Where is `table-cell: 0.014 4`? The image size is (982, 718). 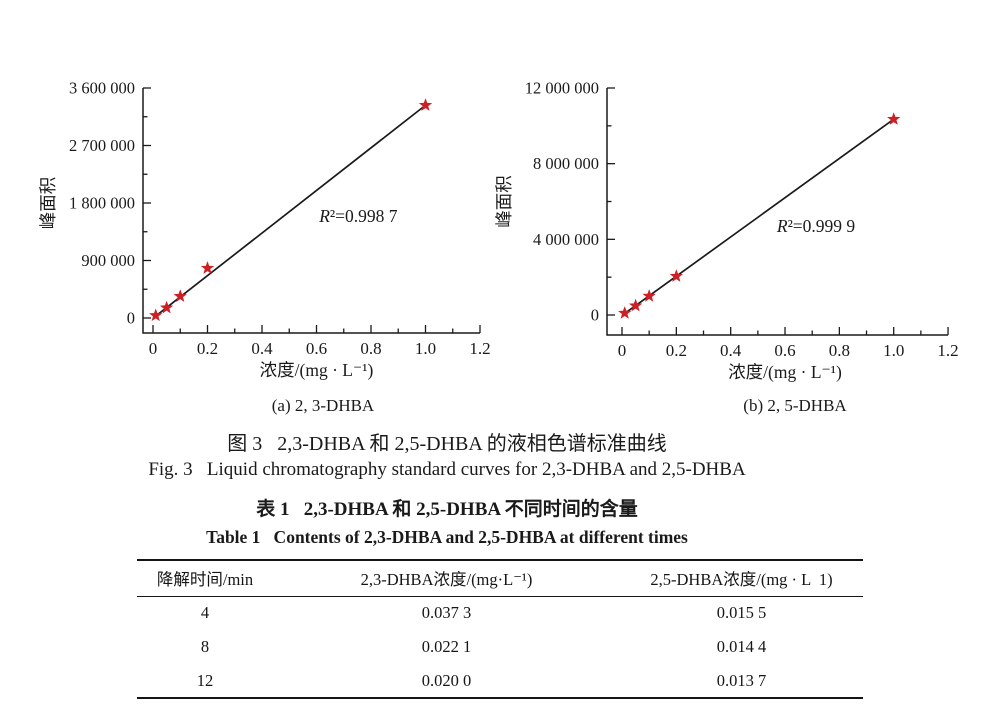
table-cell: 0.014 4 is located at coordinates (741, 646).